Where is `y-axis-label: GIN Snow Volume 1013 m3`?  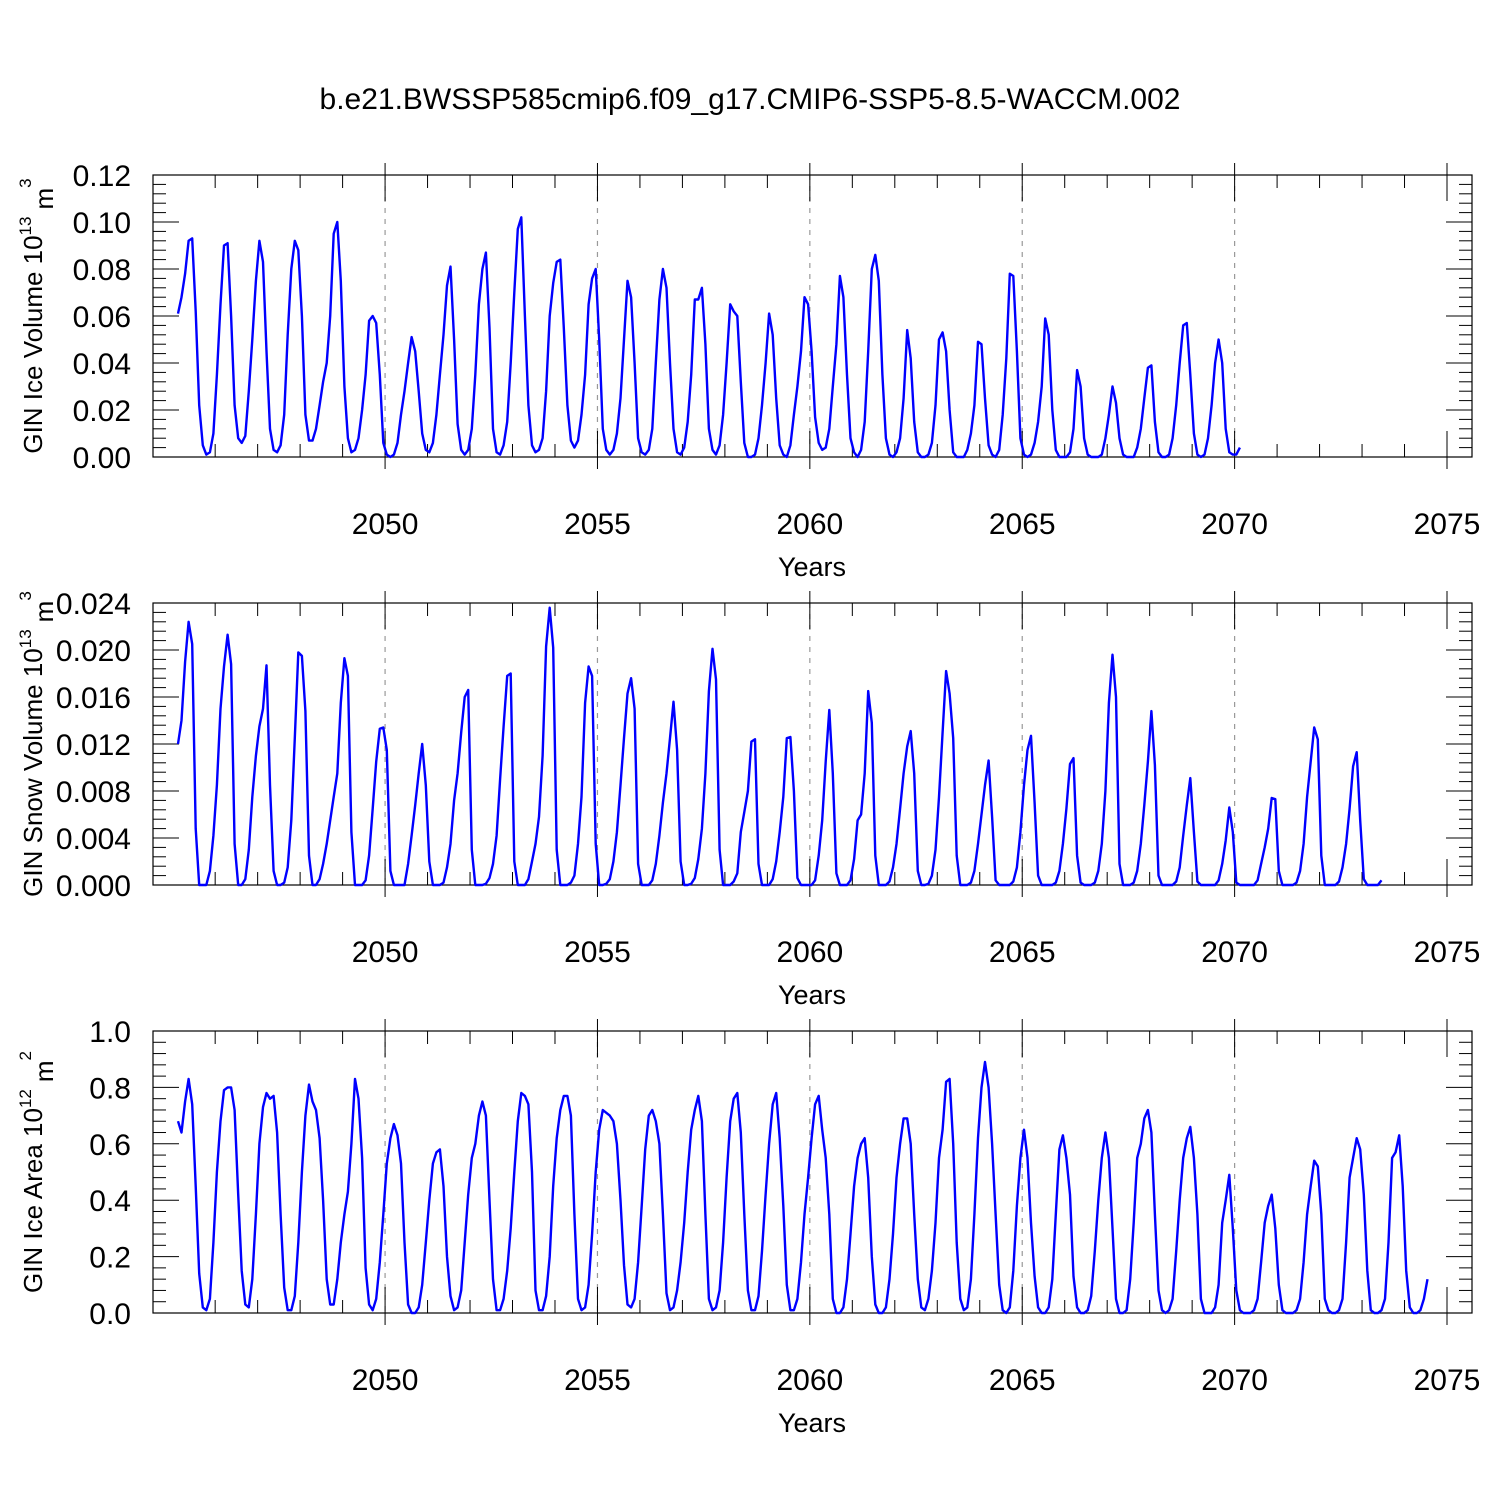
y-axis-label: GIN Snow Volume 1013 m3 is located at coordinates (37, 744).